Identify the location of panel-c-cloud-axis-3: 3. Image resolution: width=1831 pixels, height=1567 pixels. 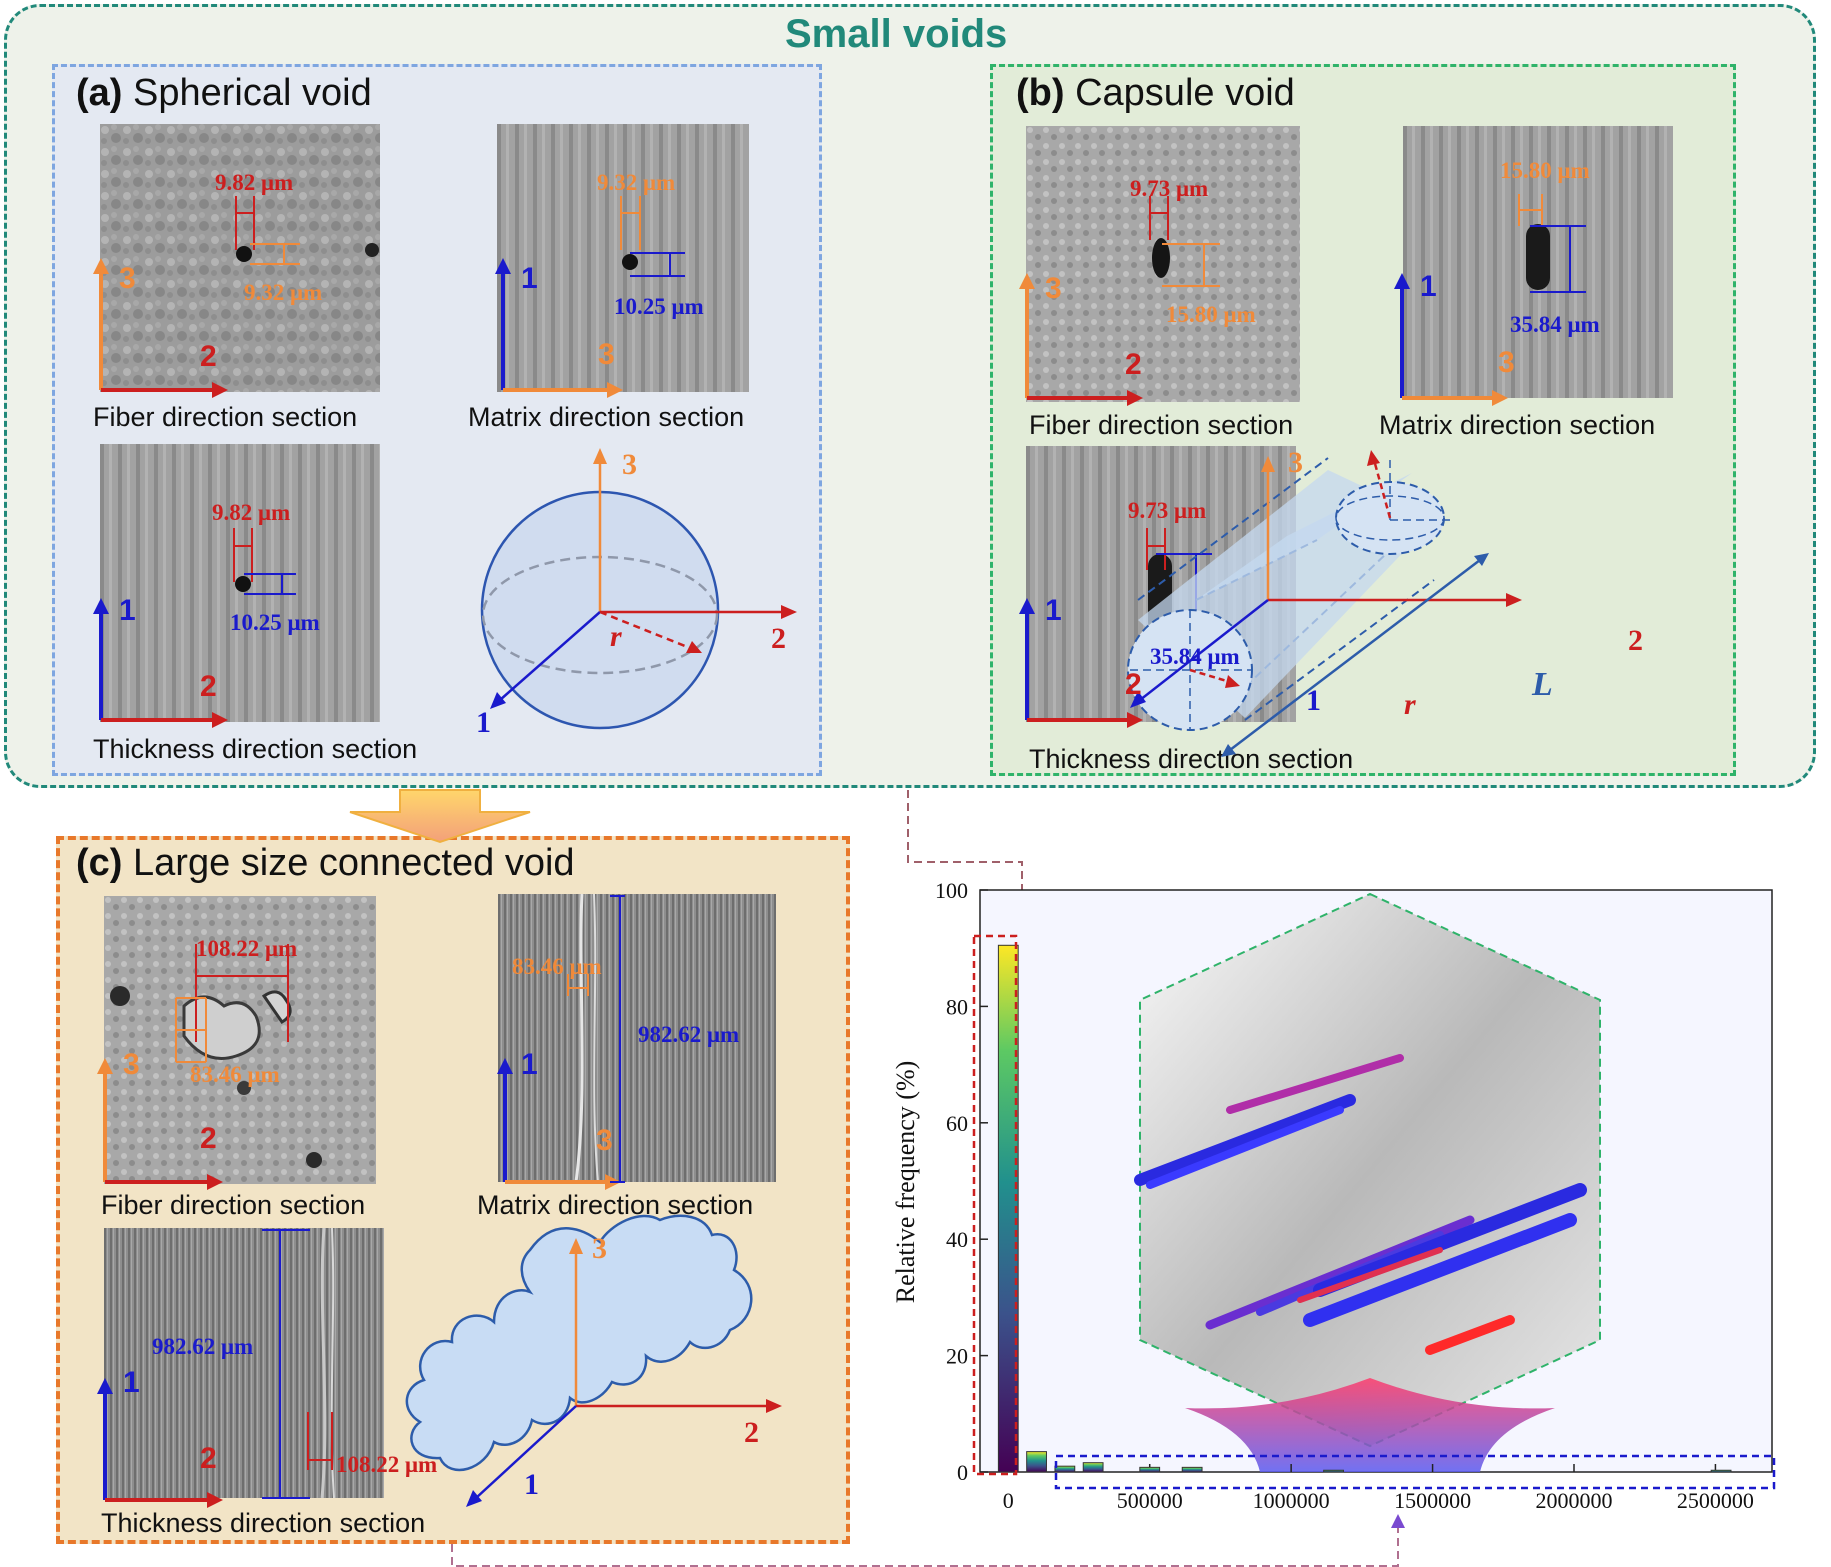
(599, 1248).